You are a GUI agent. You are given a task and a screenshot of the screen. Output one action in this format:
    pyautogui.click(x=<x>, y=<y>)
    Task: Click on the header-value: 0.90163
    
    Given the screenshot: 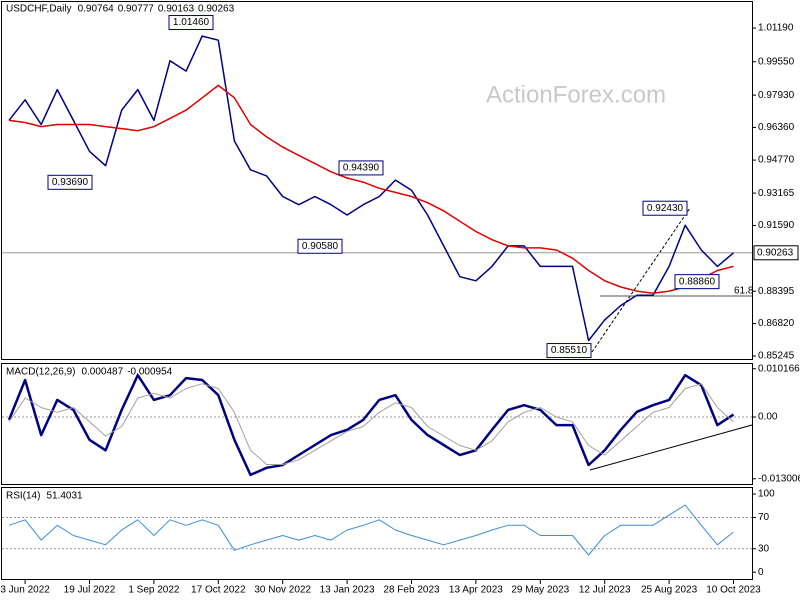 What is the action you would take?
    pyautogui.click(x=176, y=9)
    